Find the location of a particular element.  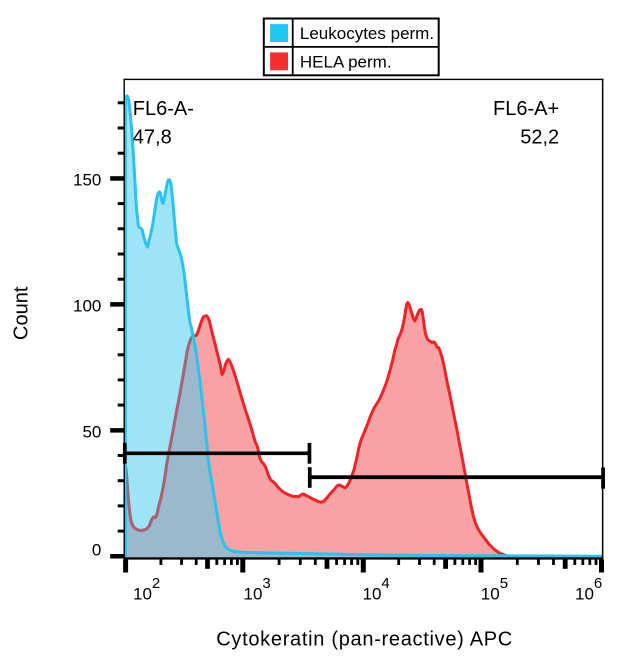

svg-text: HELA perm. is located at coordinates (346, 61).